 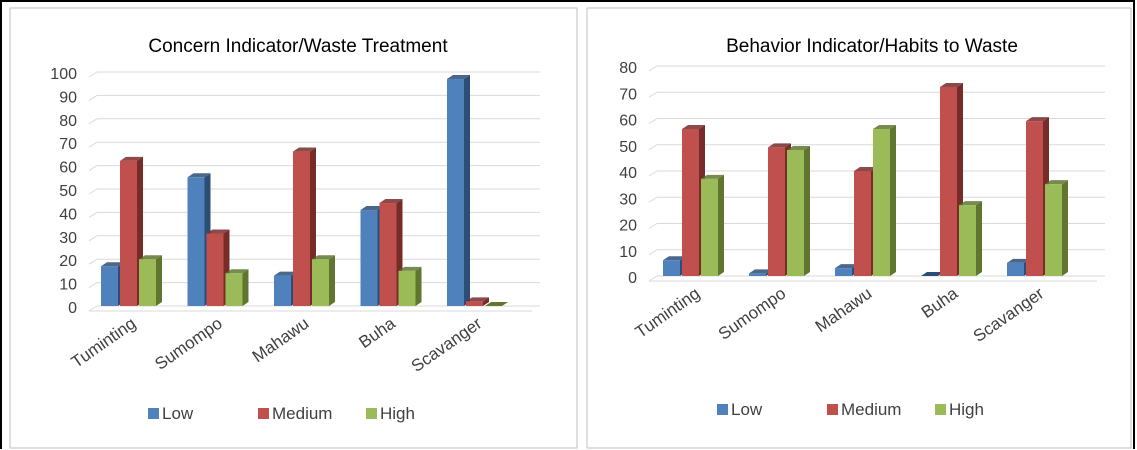 What do you see at coordinates (690, 202) in the screenshot?
I see `bar-medium-tuminting` at bounding box center [690, 202].